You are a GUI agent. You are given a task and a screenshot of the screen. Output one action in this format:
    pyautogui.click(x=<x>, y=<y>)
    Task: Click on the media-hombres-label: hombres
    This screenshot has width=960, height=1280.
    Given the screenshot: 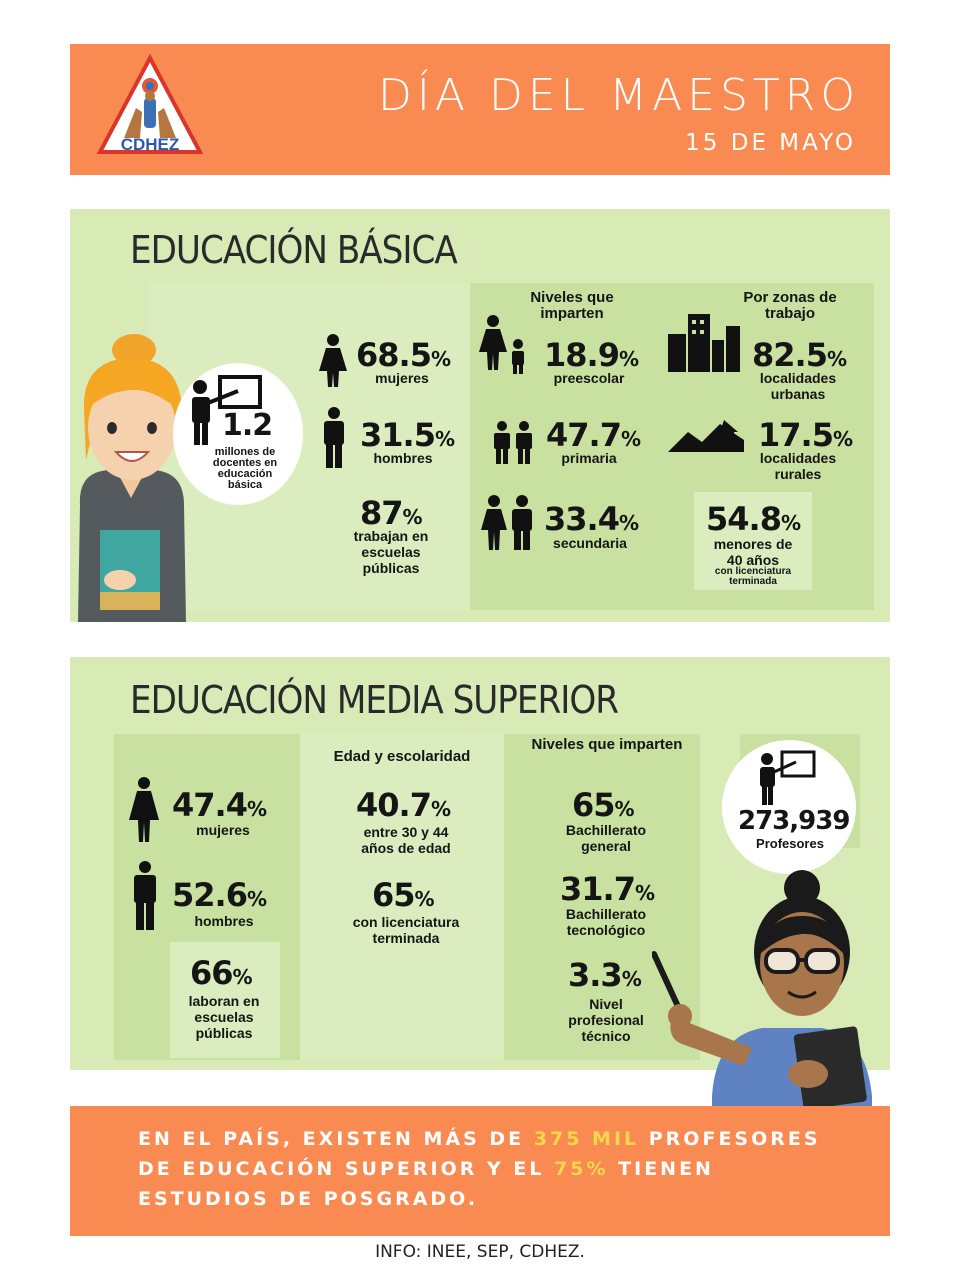 What is the action you would take?
    pyautogui.click(x=224, y=921)
    